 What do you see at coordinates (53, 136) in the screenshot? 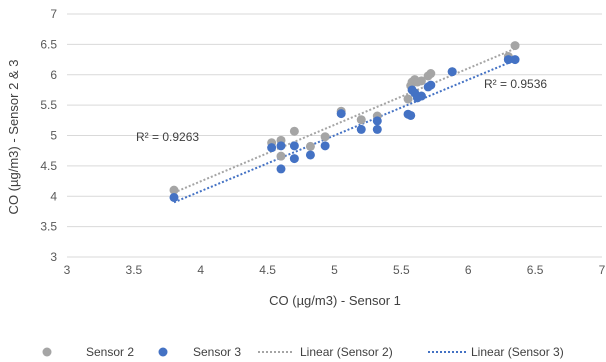
I see `y-tick-label: 5` at bounding box center [53, 136].